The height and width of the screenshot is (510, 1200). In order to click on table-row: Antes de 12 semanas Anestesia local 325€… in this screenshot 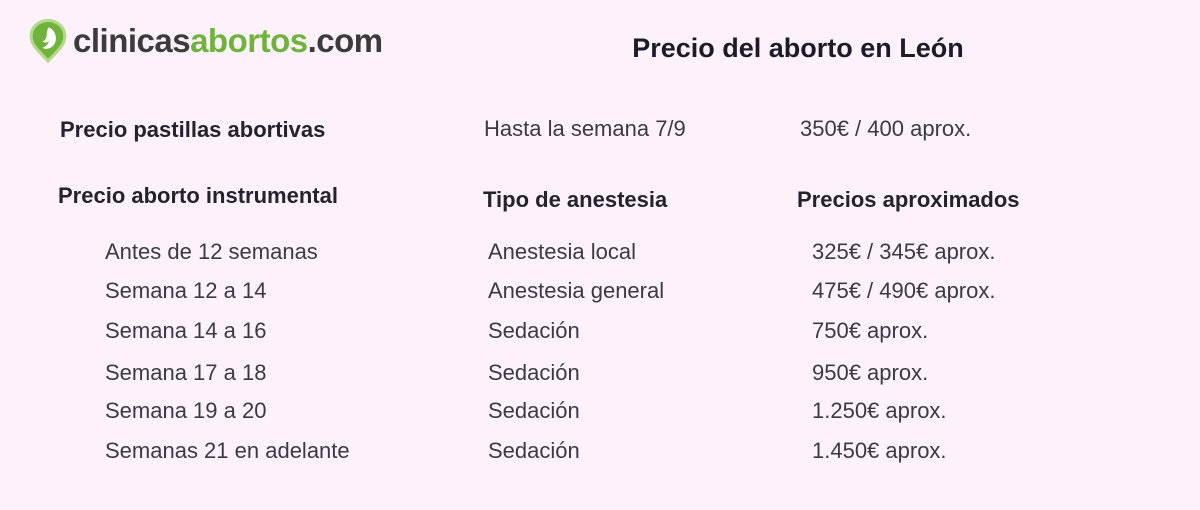, I will do `click(600, 252)`.